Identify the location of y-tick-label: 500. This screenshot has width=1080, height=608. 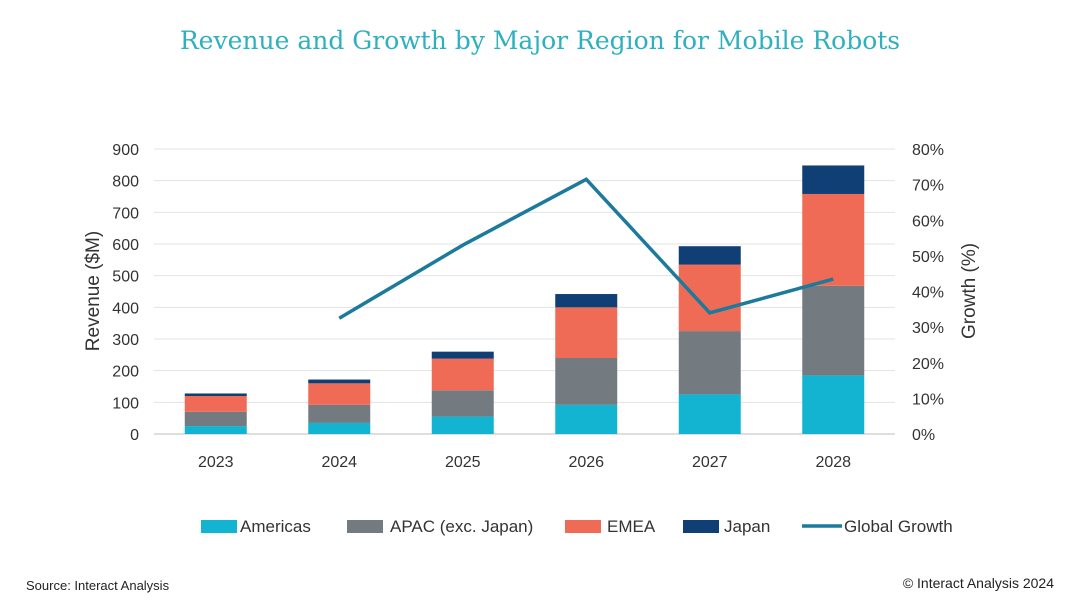
(125, 277).